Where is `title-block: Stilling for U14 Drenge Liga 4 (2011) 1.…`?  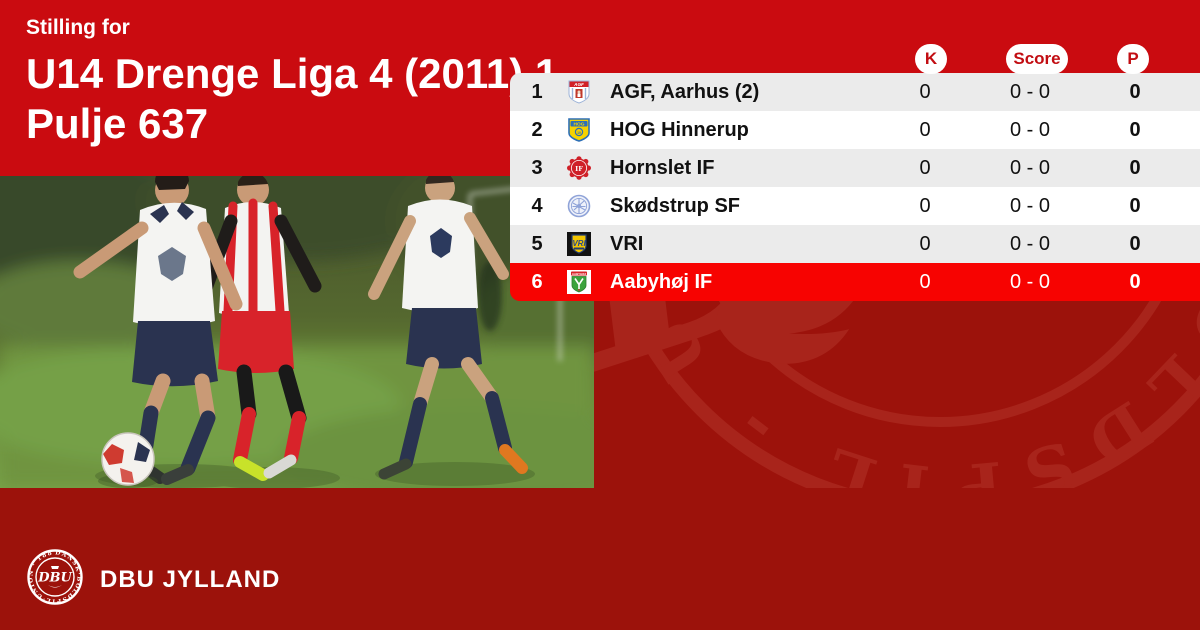
title-block: Stilling for U14 Drenge Liga 4 (2011) 1.… is located at coordinates (304, 81).